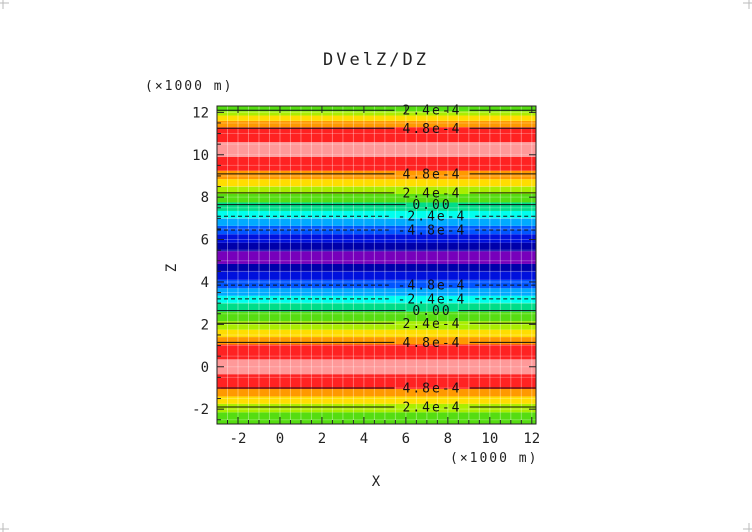 The height and width of the screenshot is (532, 752). What do you see at coordinates (205, 241) in the screenshot?
I see `y-tick-label: 6` at bounding box center [205, 241].